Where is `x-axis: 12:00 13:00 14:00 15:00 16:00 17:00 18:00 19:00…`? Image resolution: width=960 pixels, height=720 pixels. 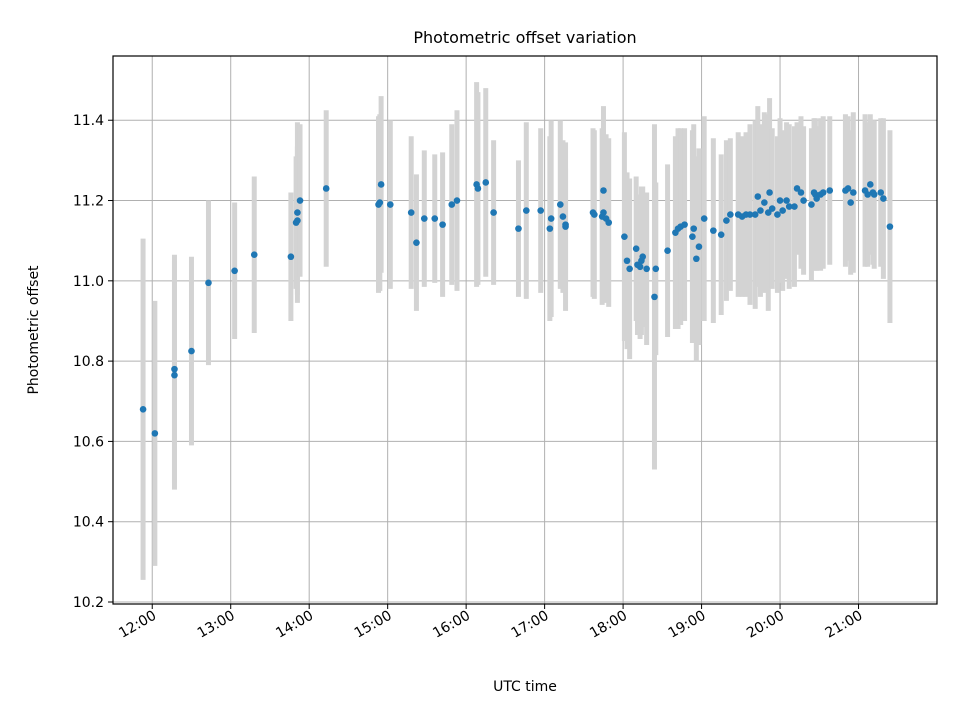
x-axis: 12:00 13:00 14:00 15:00 16:00 17:00 18:00 19:00… is located at coordinates (491, 623).